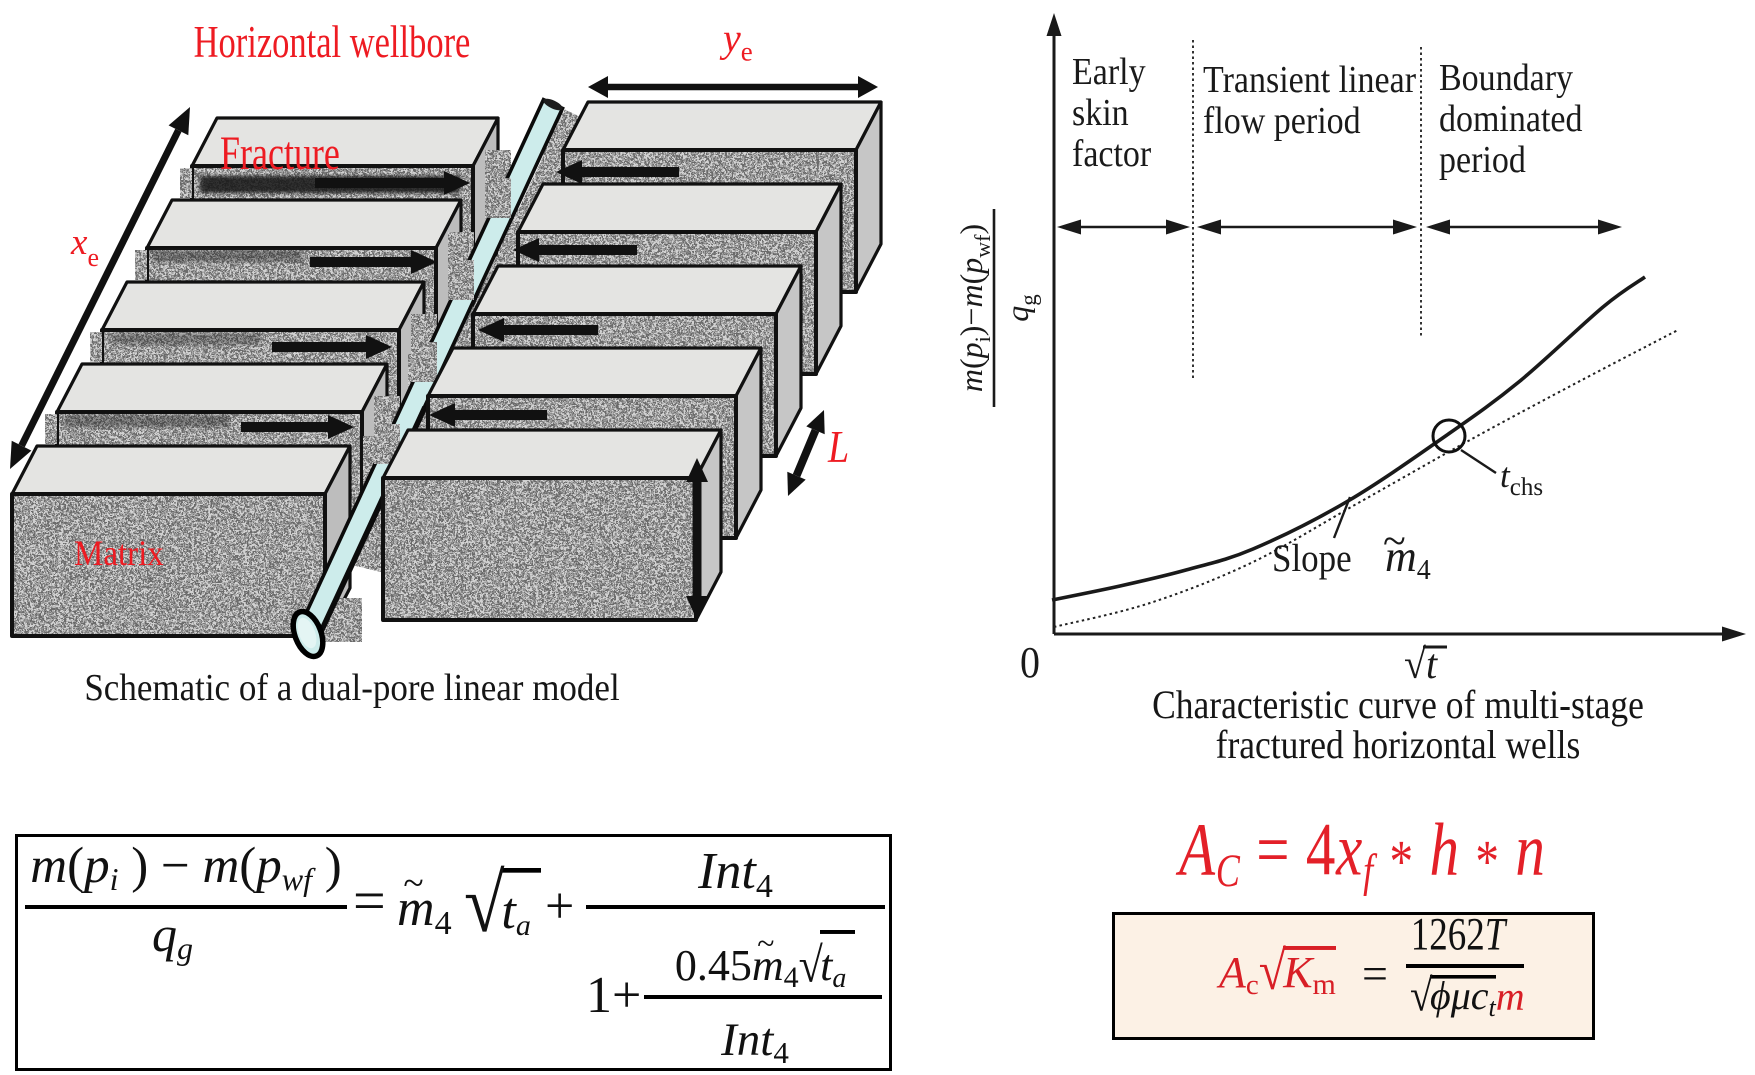  Describe the element at coordinates (1109, 71) in the screenshot. I see `svg-text: Early` at that location.